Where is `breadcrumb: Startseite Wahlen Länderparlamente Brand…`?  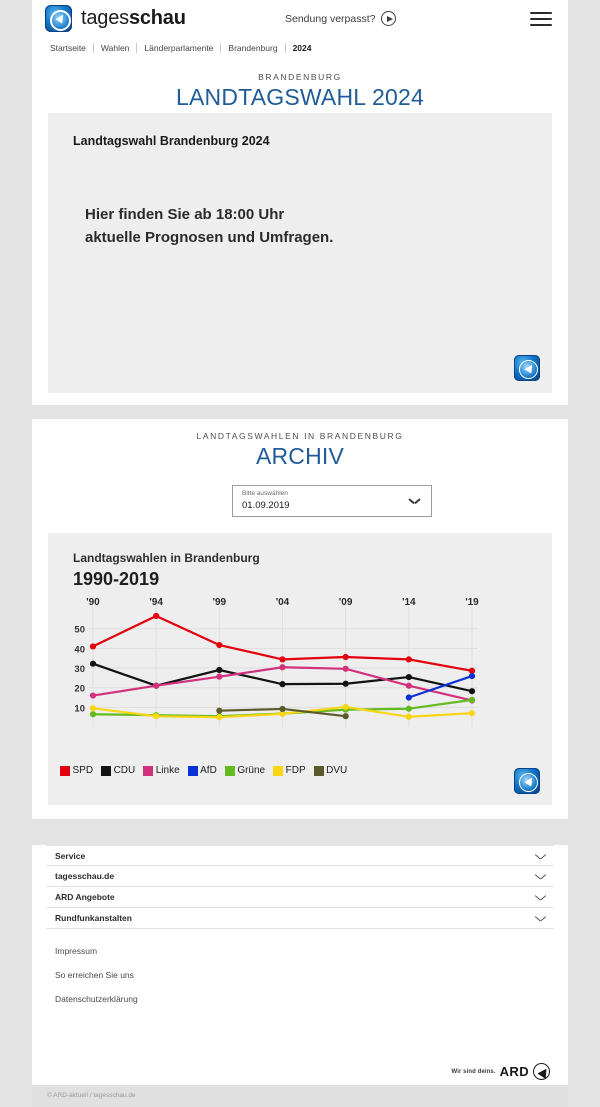 breadcrumb: Startseite Wahlen Länderparlamente Brand… is located at coordinates (182, 48).